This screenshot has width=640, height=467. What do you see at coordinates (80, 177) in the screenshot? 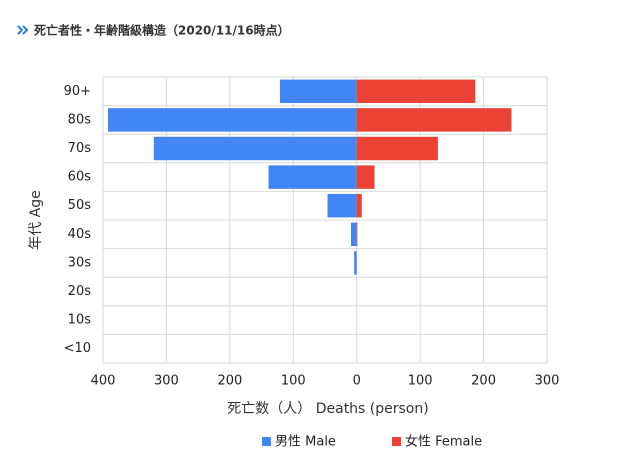
I see `y-tick-label: 60s` at bounding box center [80, 177].